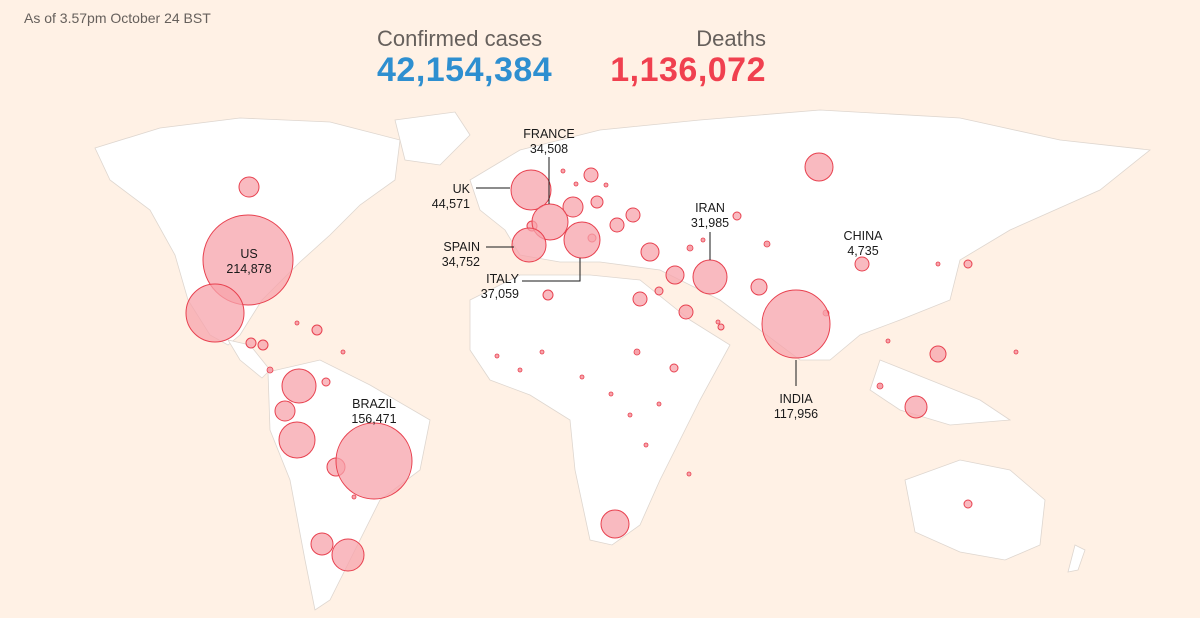 This screenshot has height=618, width=1200. Describe the element at coordinates (531, 190) in the screenshot. I see `bubble-uk` at that location.